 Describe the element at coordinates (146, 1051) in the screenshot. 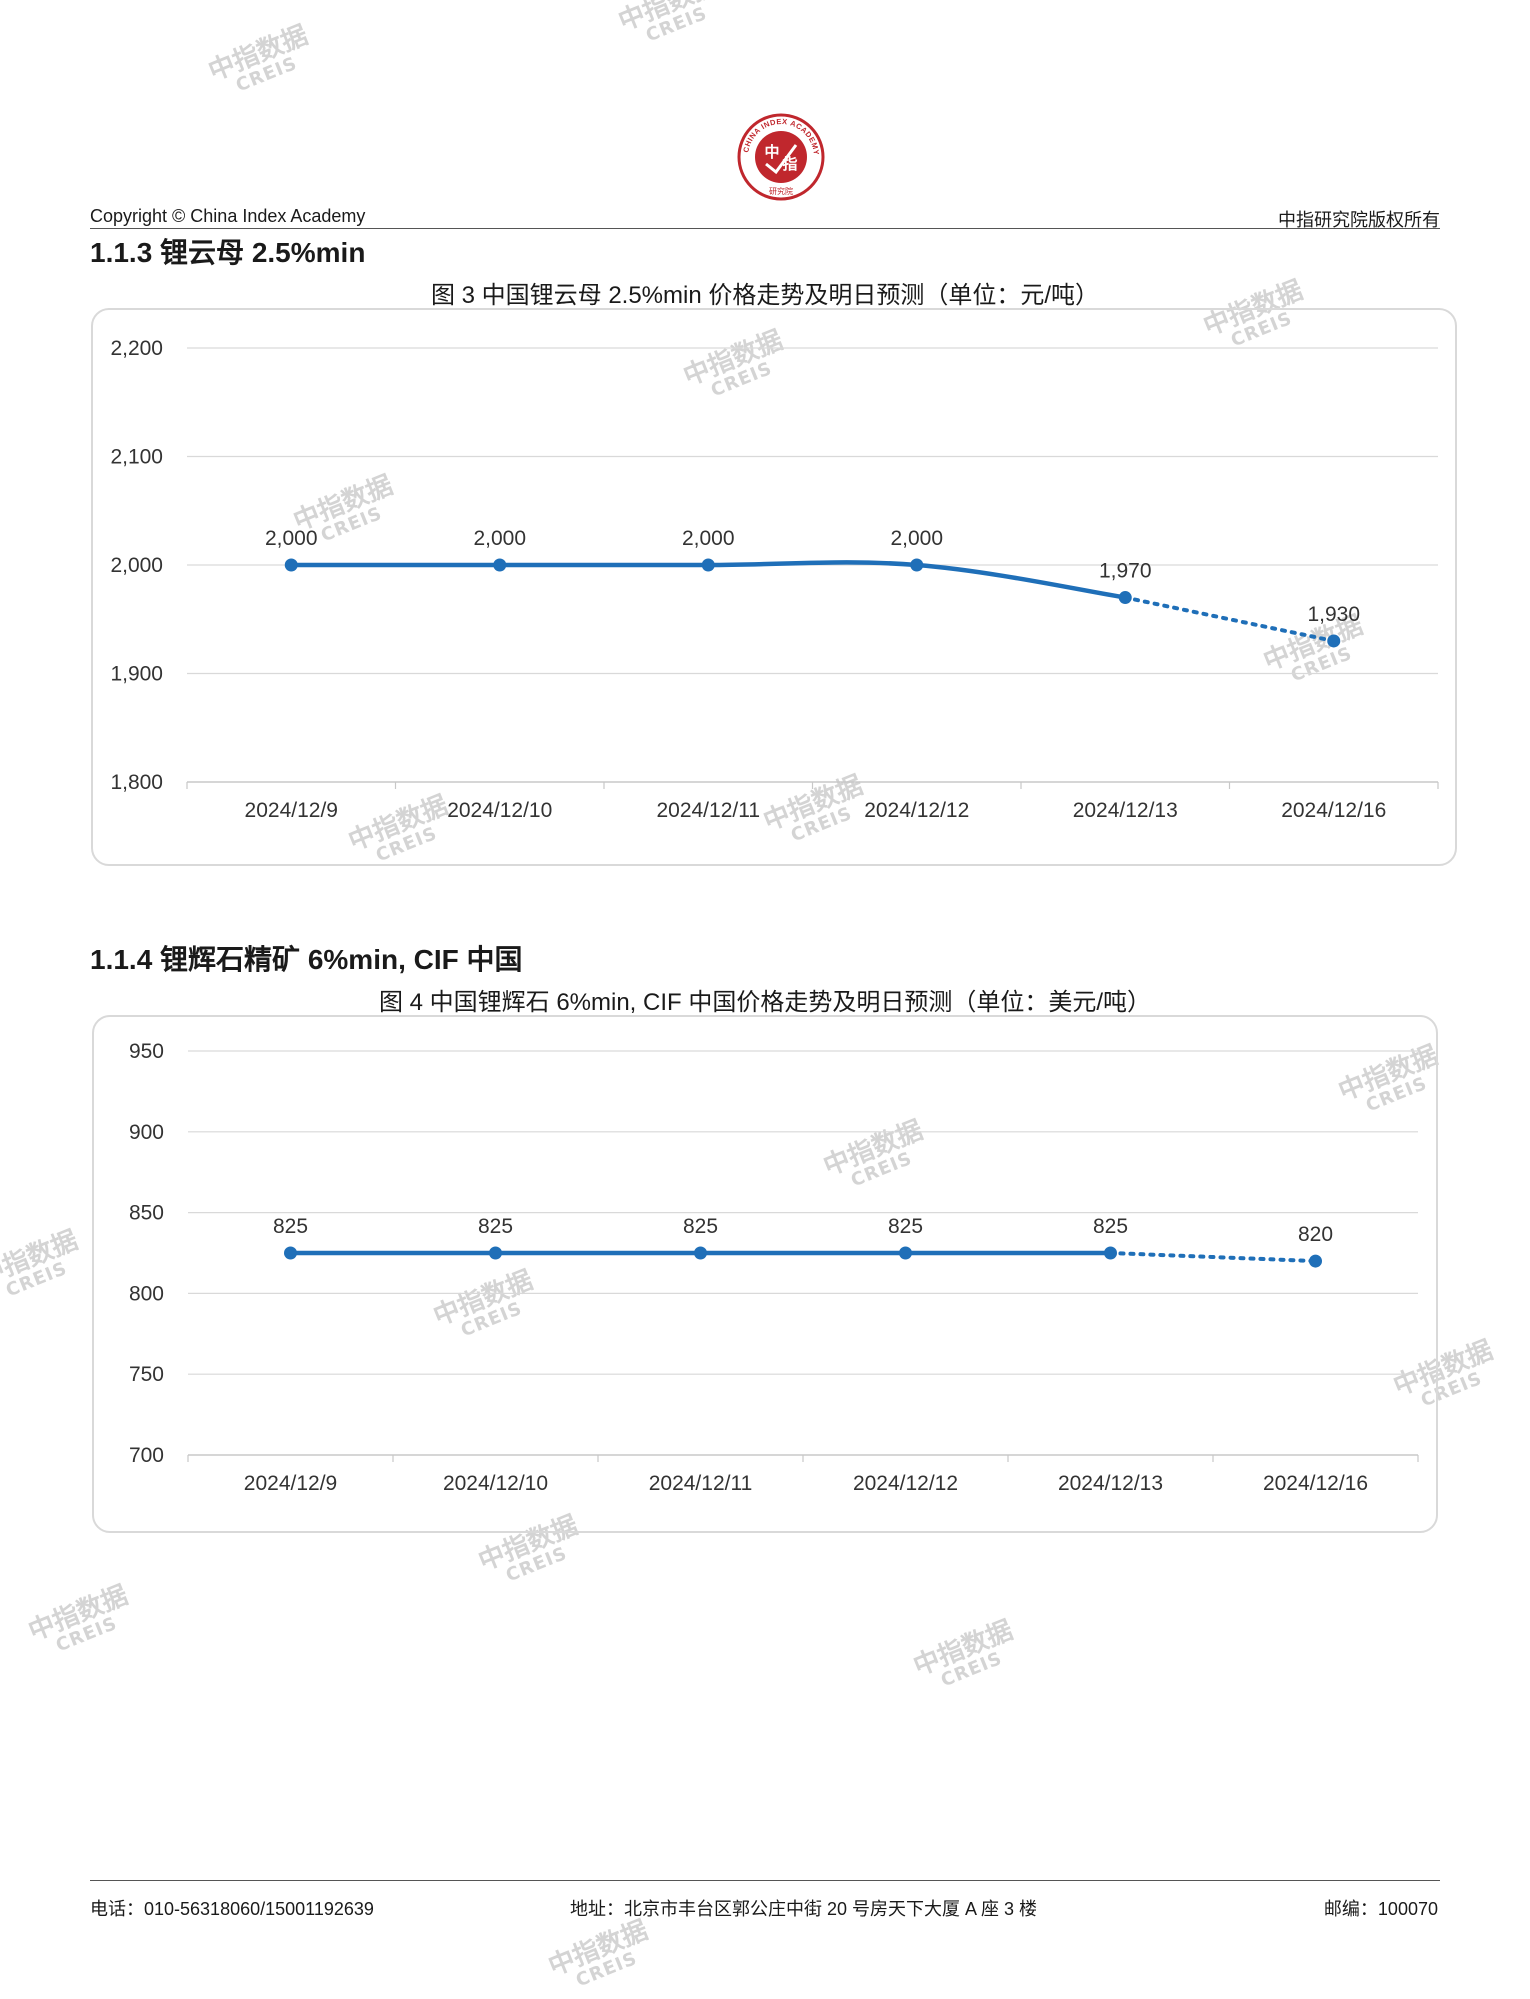

I see `y-tick-label: 950` at that location.